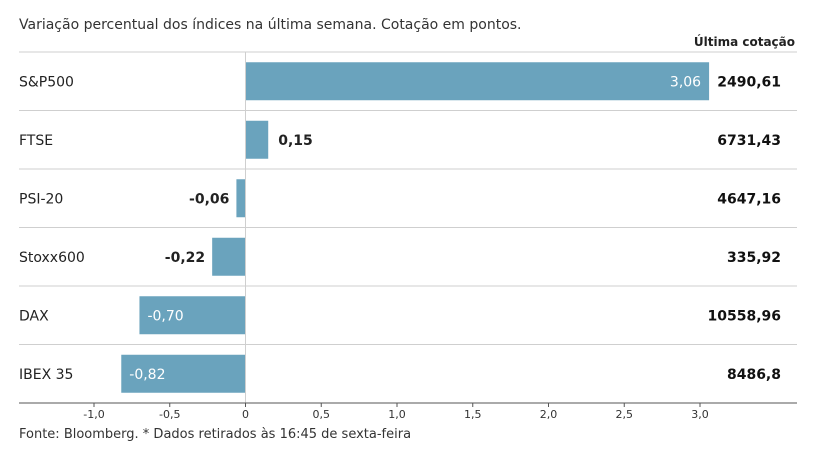 This screenshot has width=817, height=460. Describe the element at coordinates (700, 414) in the screenshot. I see `x-tick-label: 3,0` at that location.